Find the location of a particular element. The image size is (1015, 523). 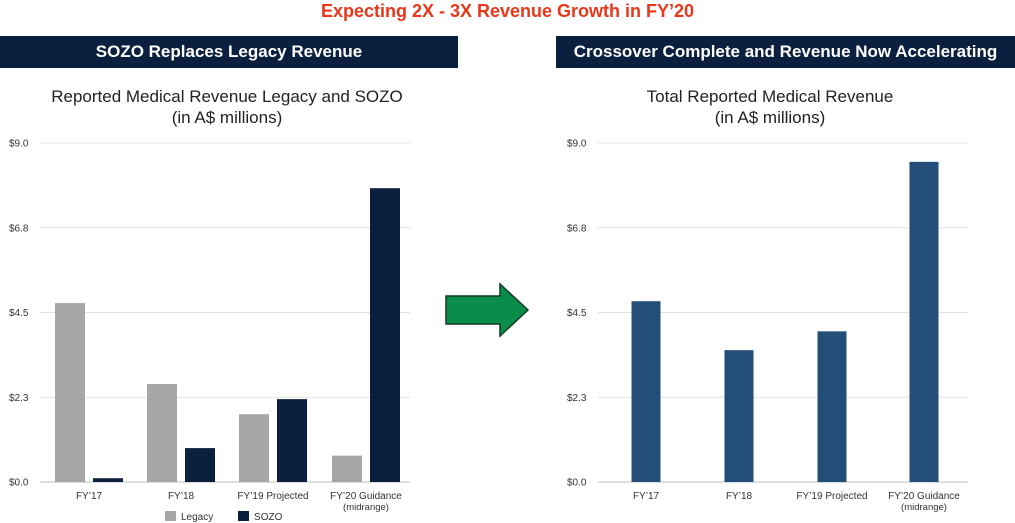

left-x-tick-label: FY’19 Projected is located at coordinates (272, 496).